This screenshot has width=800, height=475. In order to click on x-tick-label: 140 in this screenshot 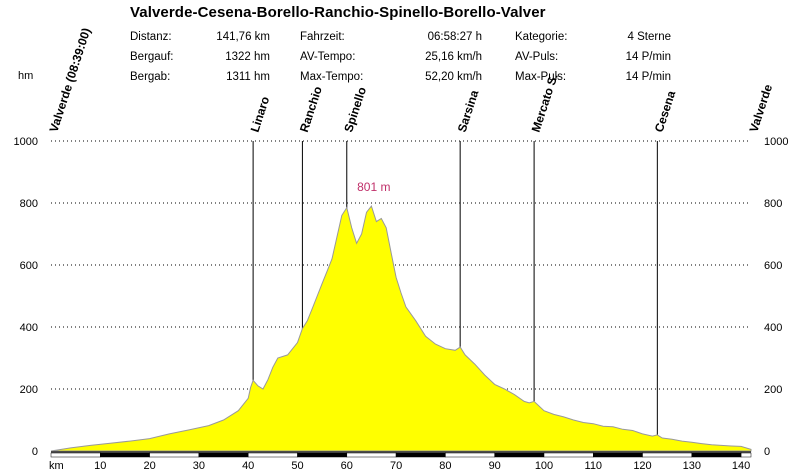, I will do `click(741, 466)`.